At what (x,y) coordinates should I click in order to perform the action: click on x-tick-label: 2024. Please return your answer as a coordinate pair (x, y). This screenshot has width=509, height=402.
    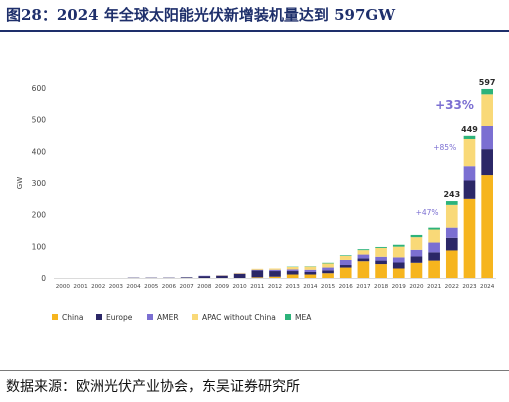
    Looking at the image, I should click on (487, 287).